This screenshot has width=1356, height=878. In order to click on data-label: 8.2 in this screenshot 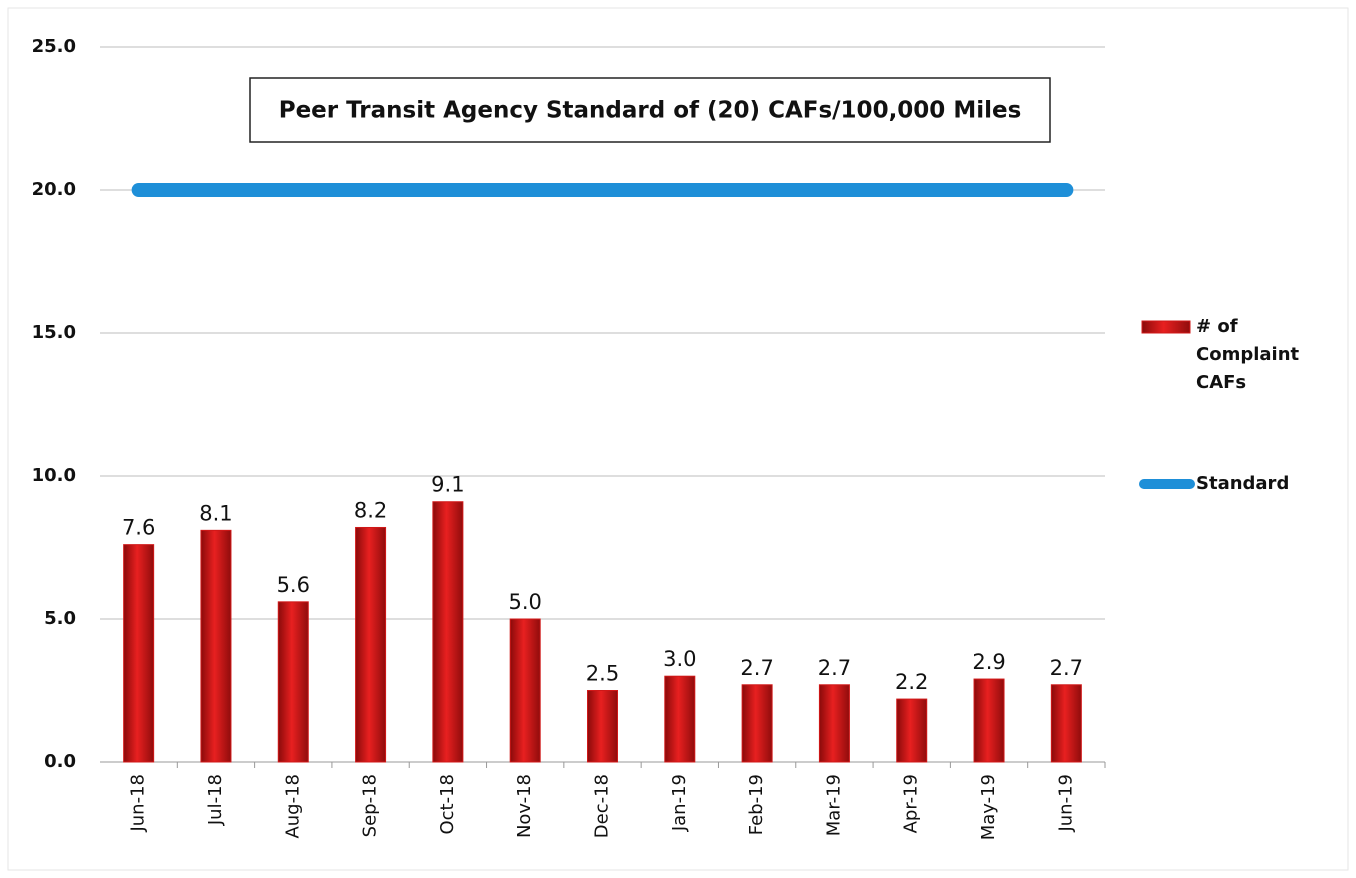, I will do `click(370, 510)`.